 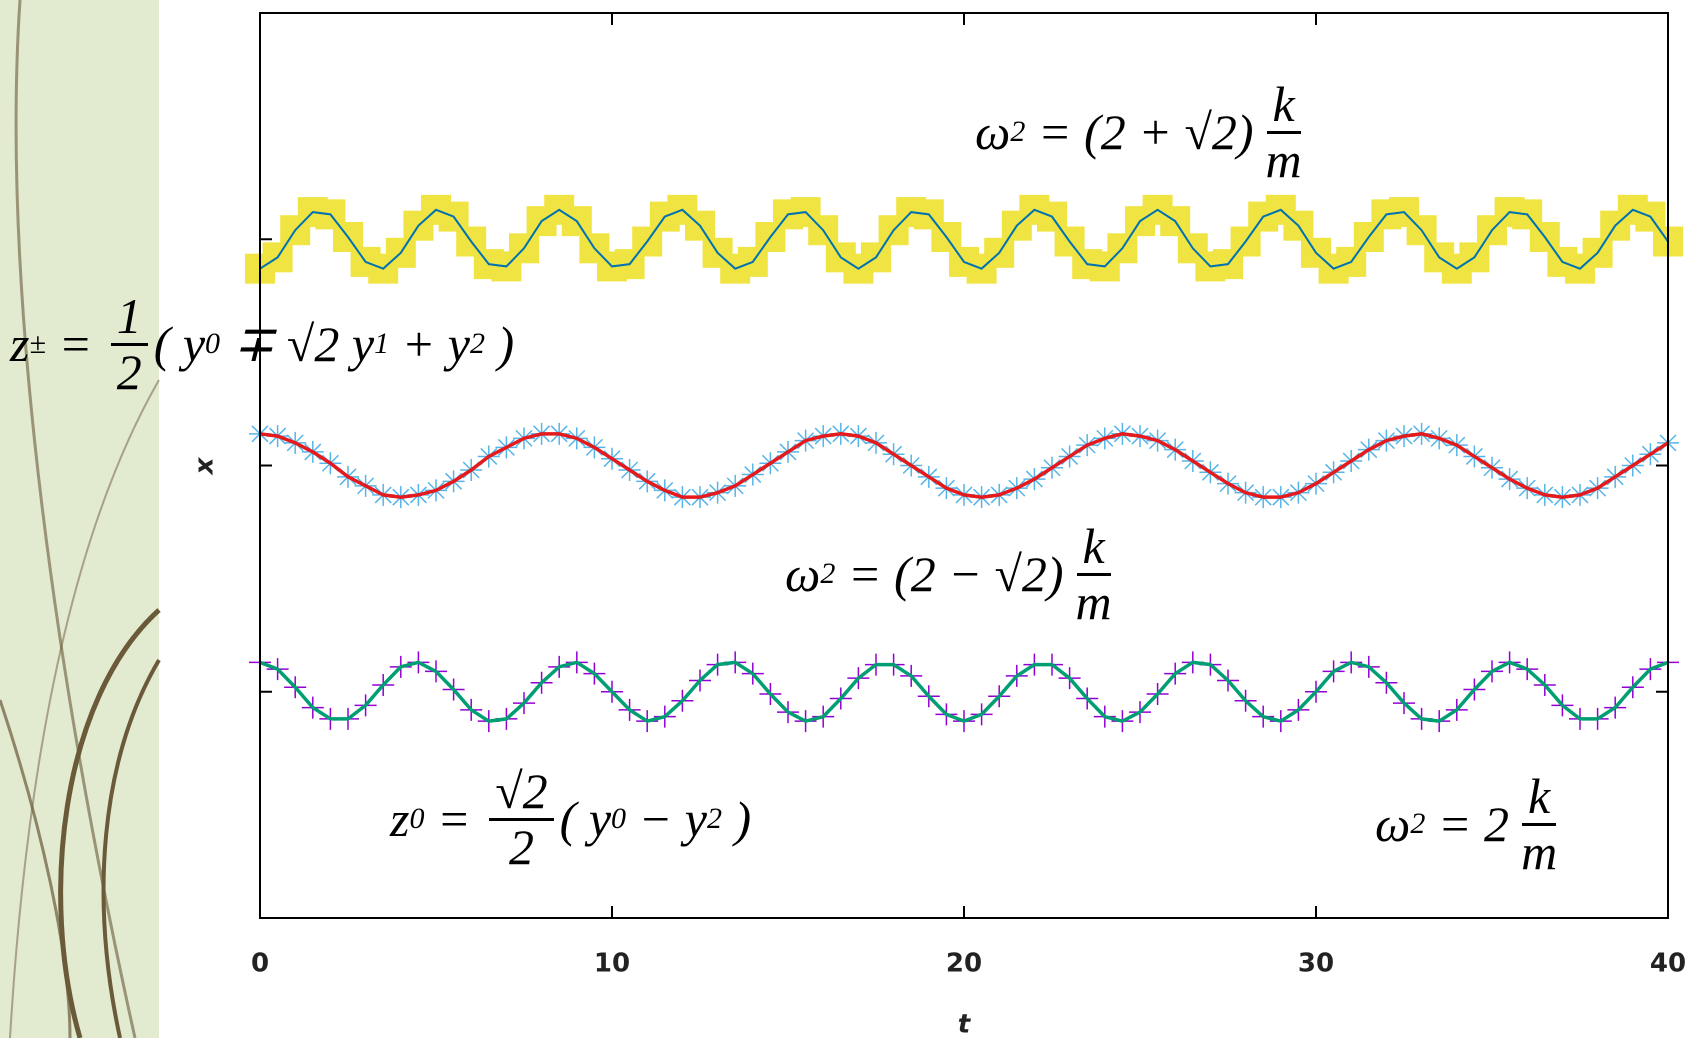 I want to click on equation-text: = (2 + √2), so click(x=1139, y=132).